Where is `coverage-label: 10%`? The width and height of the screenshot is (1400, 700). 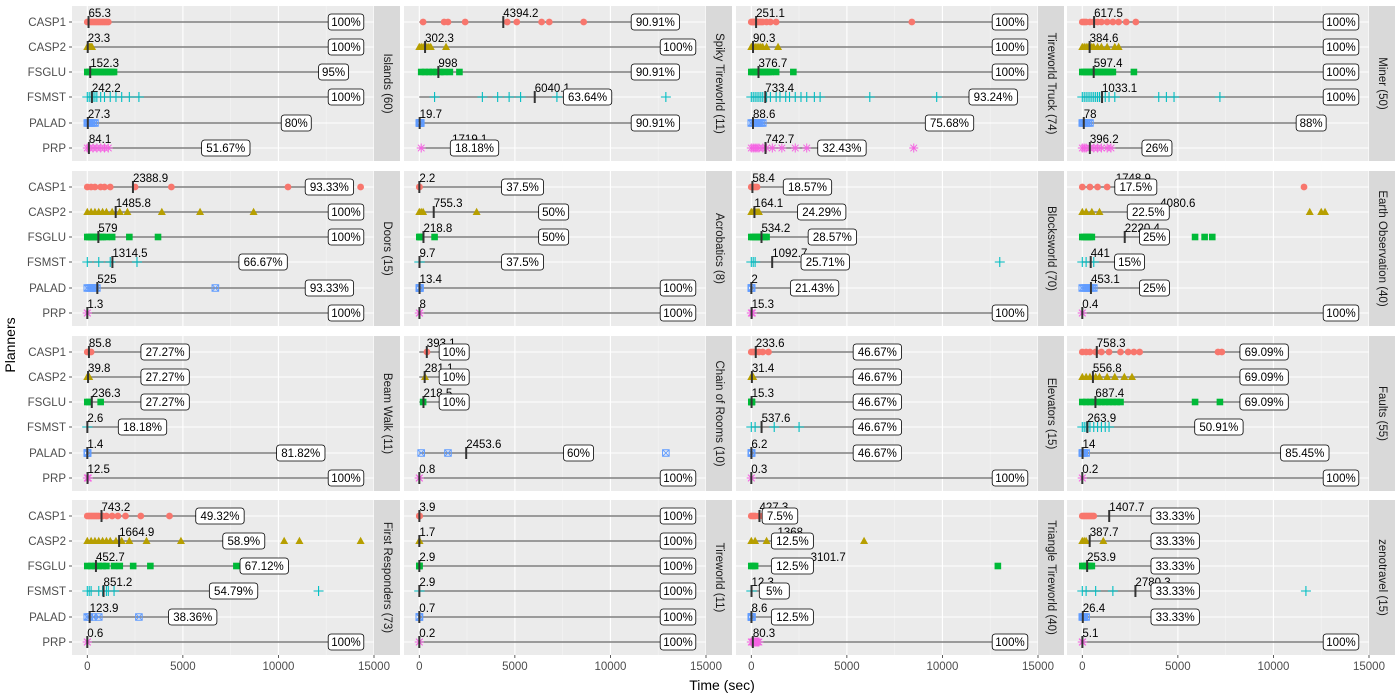 coverage-label: 10% is located at coordinates (454, 353).